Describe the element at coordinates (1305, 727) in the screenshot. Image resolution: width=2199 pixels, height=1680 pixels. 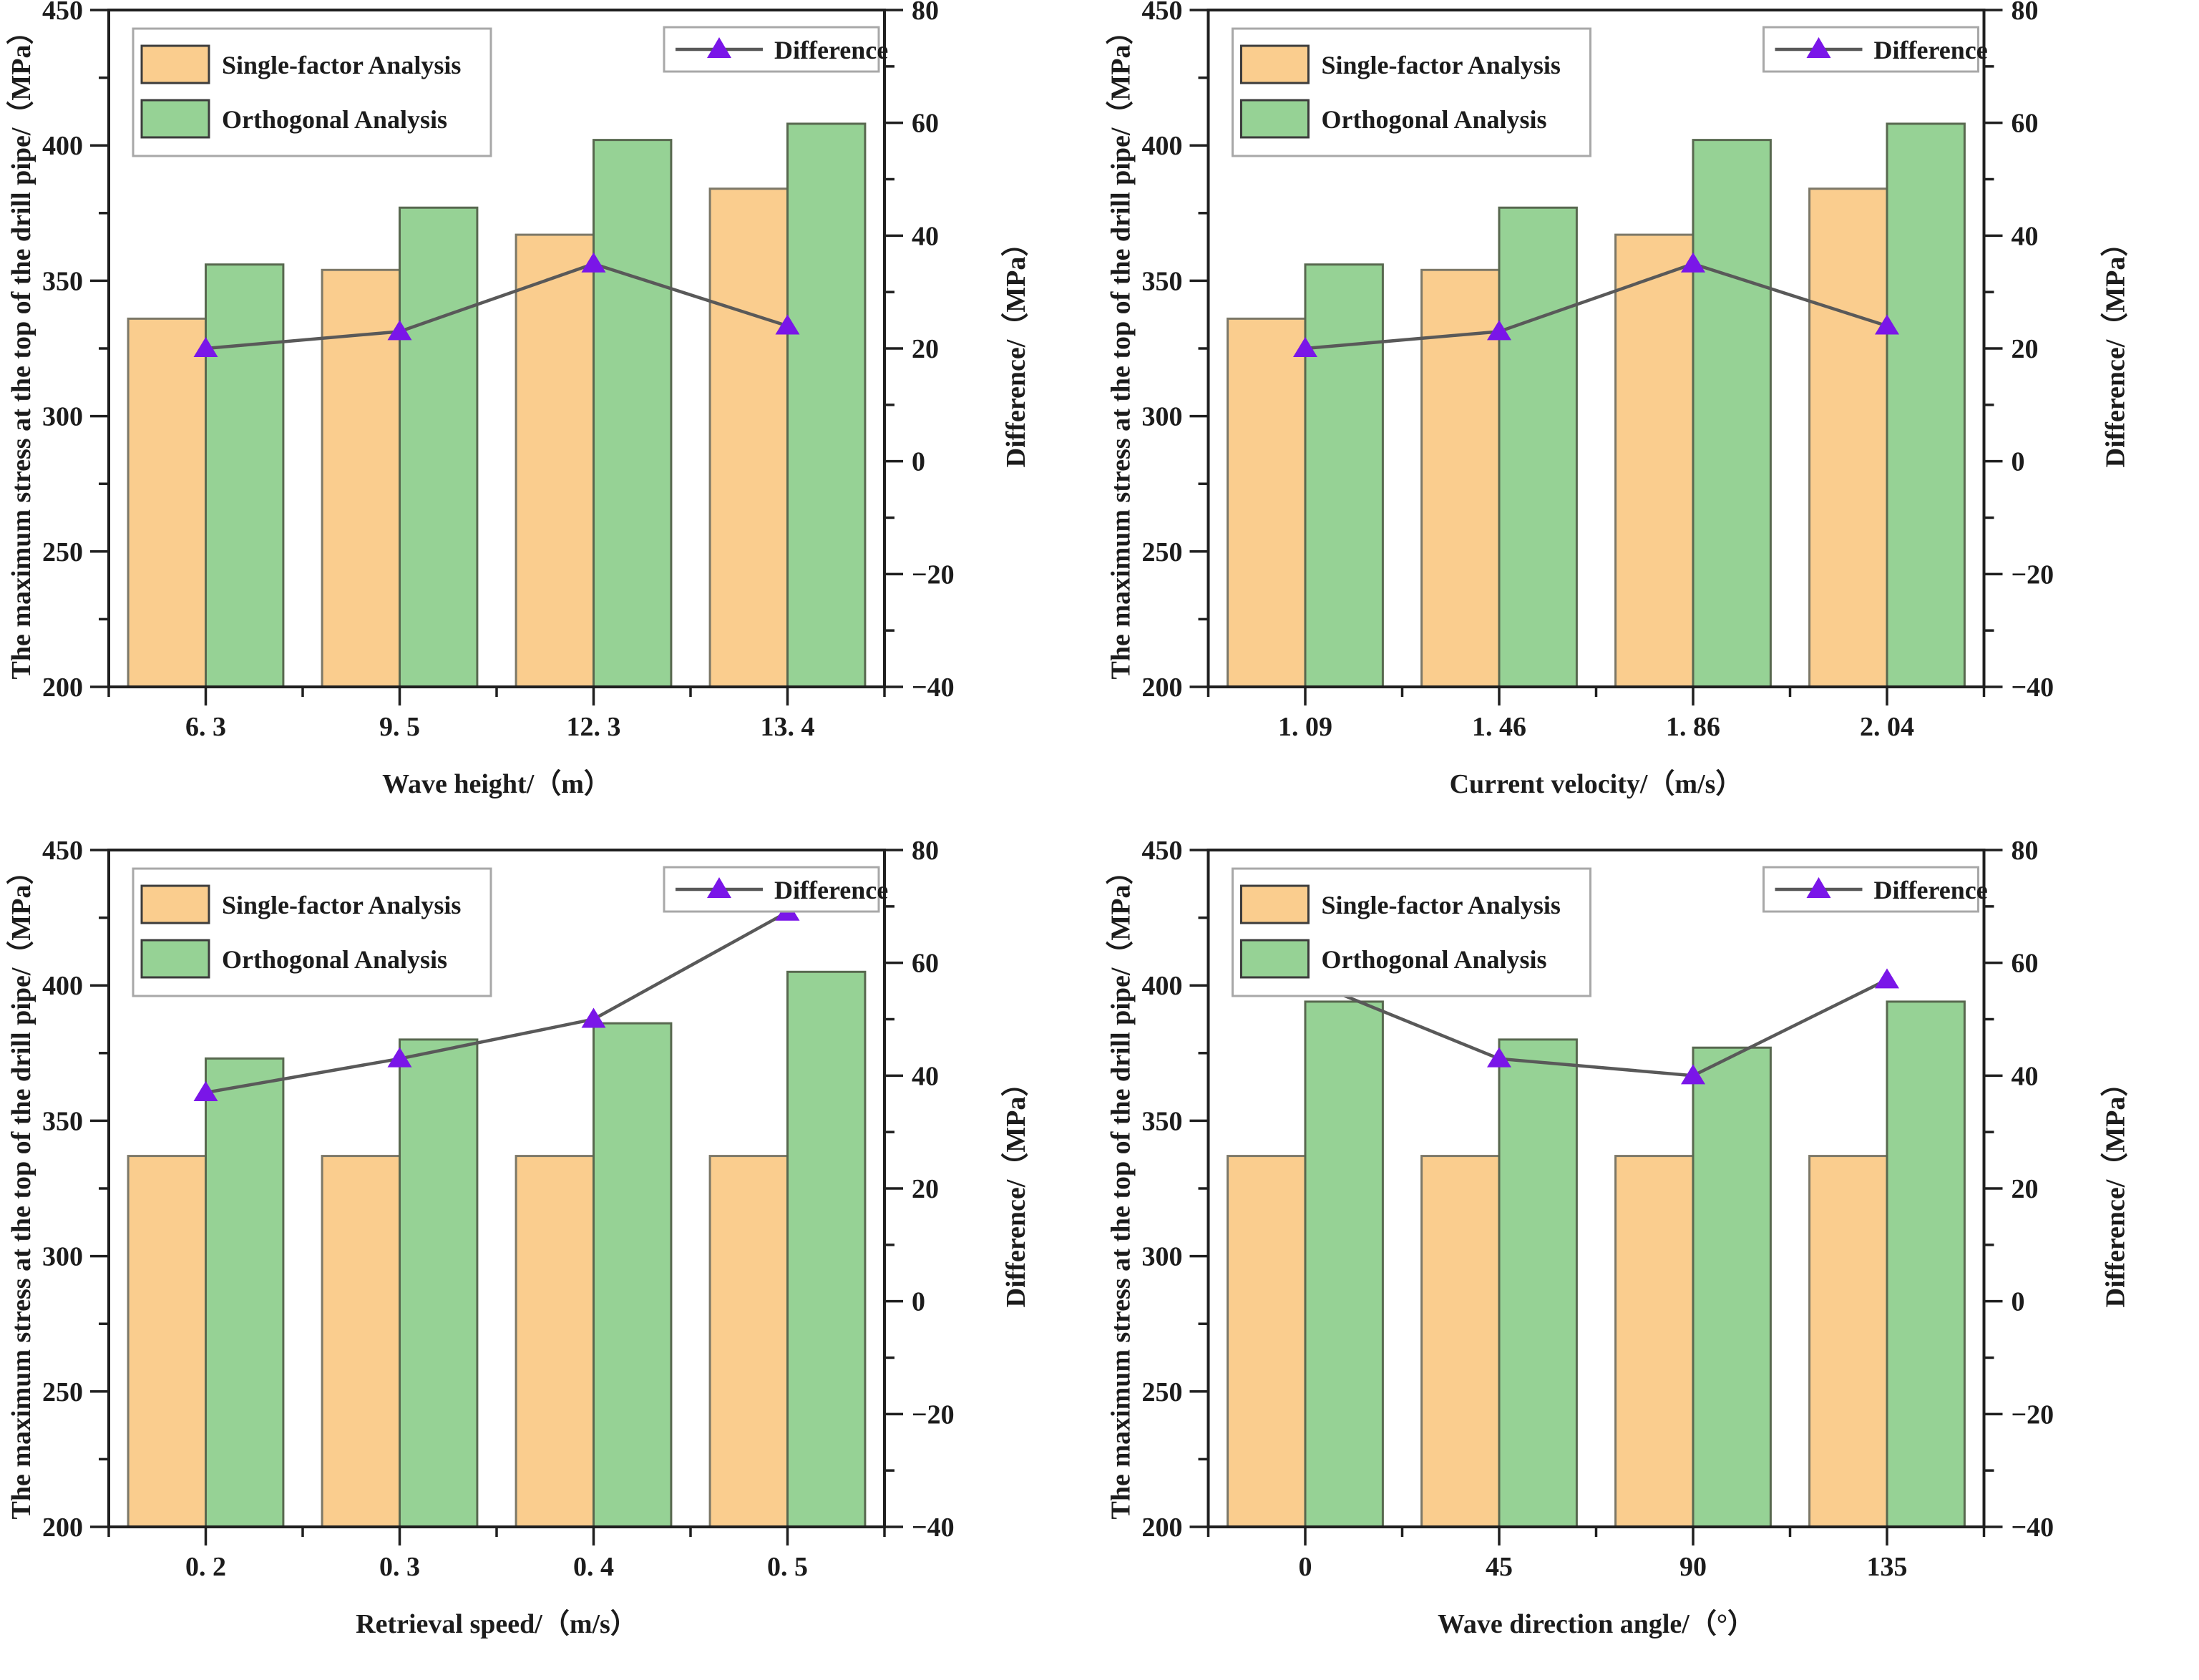
I see `x-axis-tick-label: 1. 09` at that location.